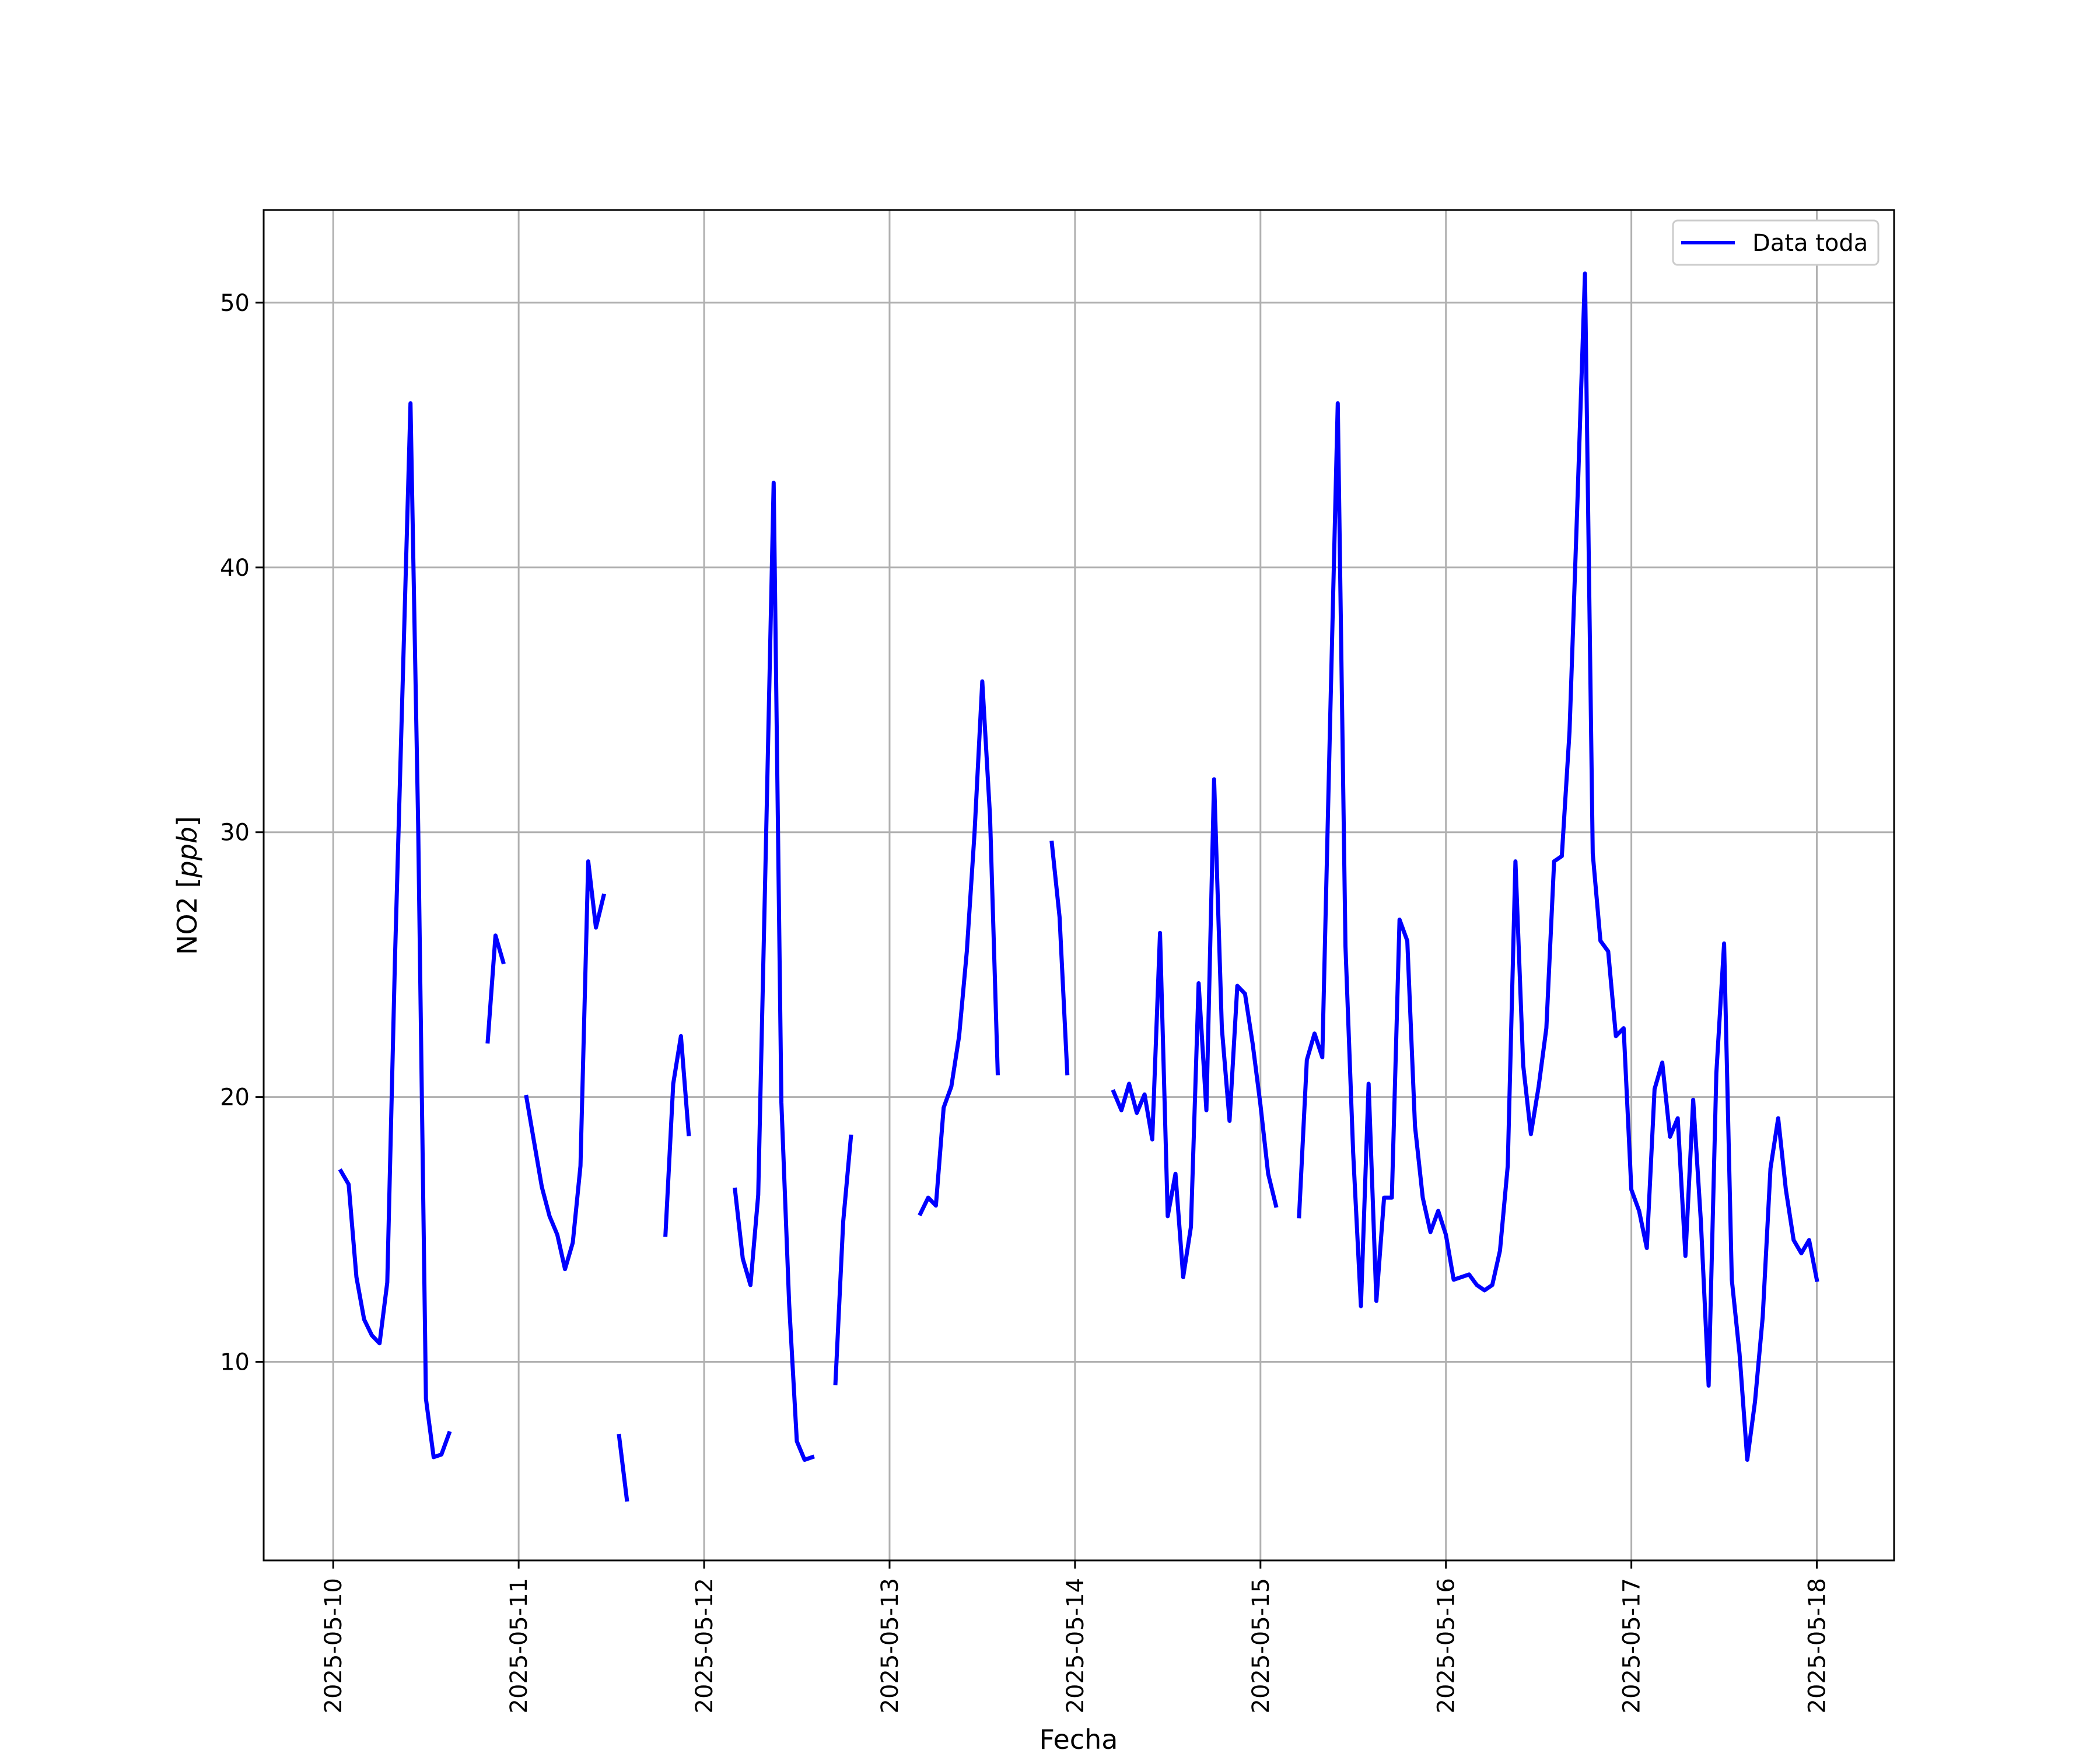 The height and width of the screenshot is (1750, 2100). Describe the element at coordinates (704, 1645) in the screenshot. I see `x-tick-label: 2025-05-12` at that location.